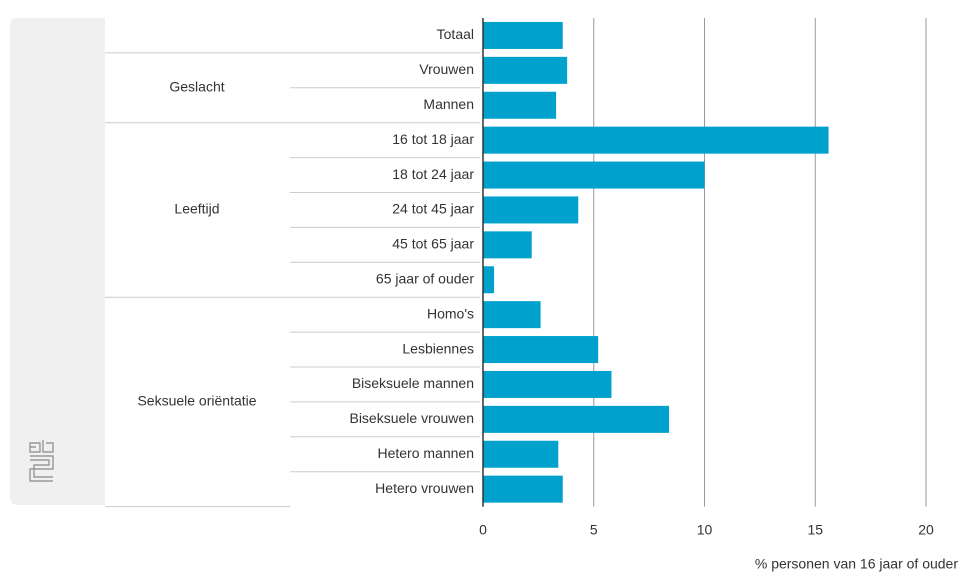  I want to click on category-label: Homo's, so click(450, 313).